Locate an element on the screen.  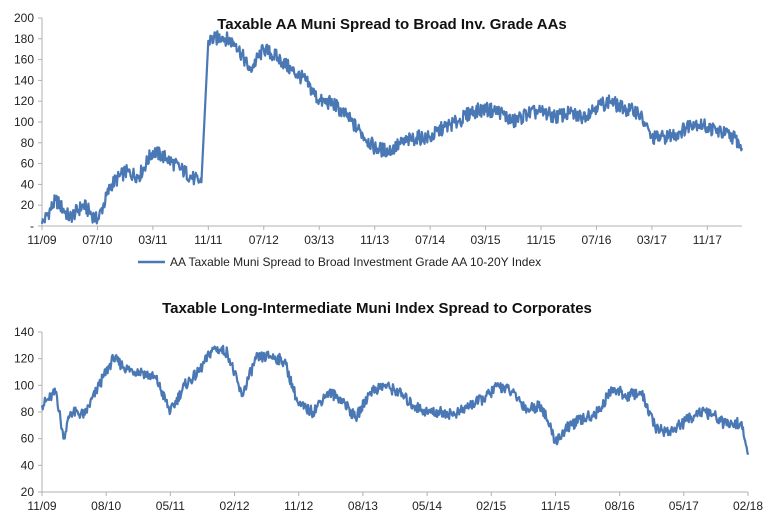
chart1-x-tick-label: 03/17 is located at coordinates (652, 240).